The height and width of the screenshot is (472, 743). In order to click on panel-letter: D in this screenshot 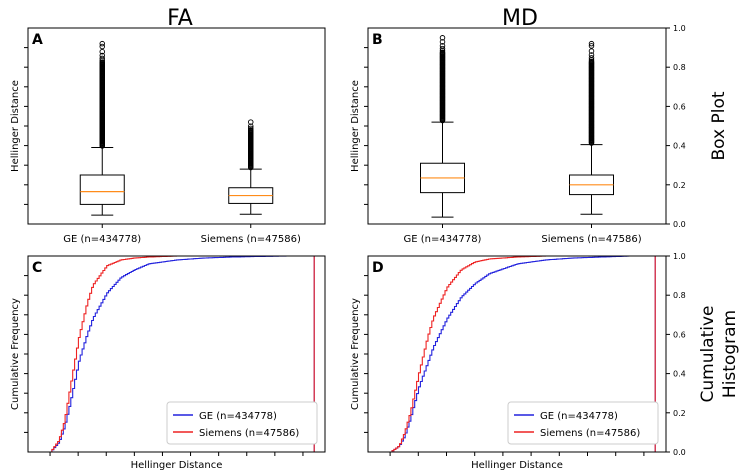, I will do `click(378, 268)`.